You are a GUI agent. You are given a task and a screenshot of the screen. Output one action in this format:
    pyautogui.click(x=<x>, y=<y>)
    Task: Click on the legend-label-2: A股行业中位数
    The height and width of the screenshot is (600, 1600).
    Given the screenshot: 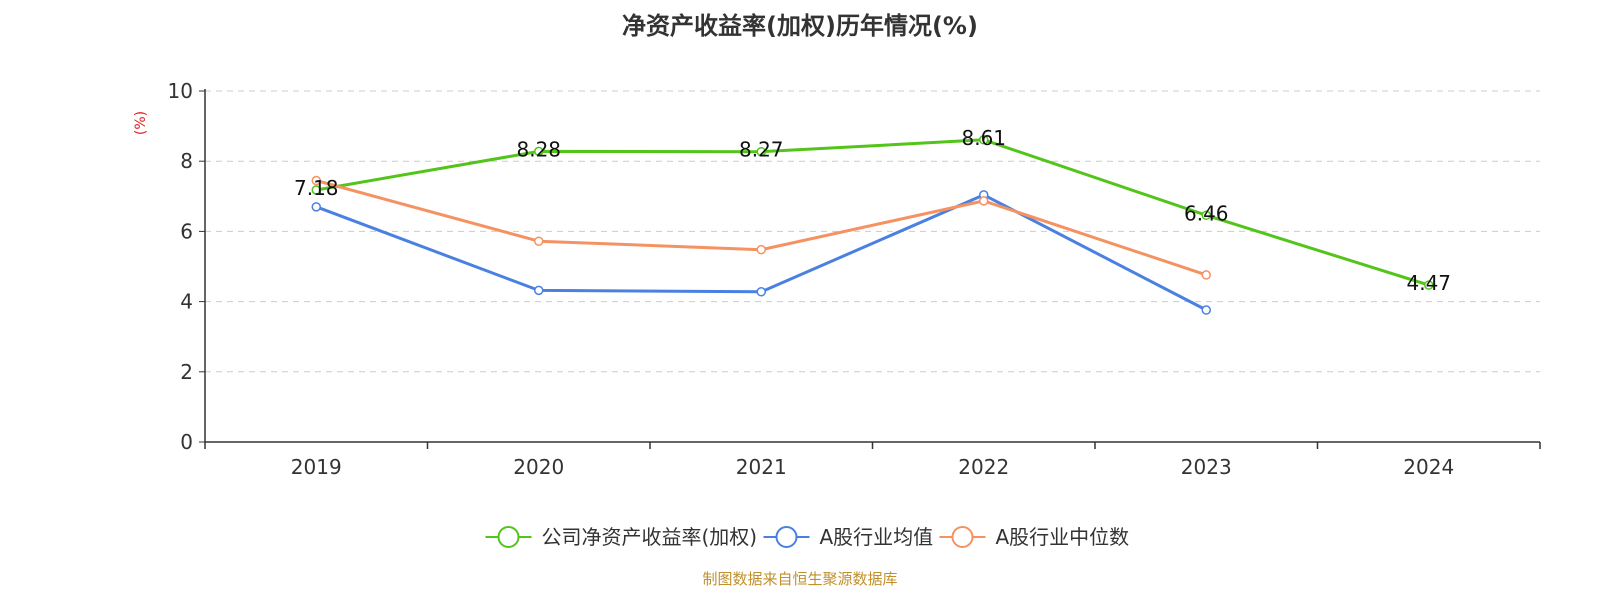 What is the action you would take?
    pyautogui.click(x=1063, y=537)
    